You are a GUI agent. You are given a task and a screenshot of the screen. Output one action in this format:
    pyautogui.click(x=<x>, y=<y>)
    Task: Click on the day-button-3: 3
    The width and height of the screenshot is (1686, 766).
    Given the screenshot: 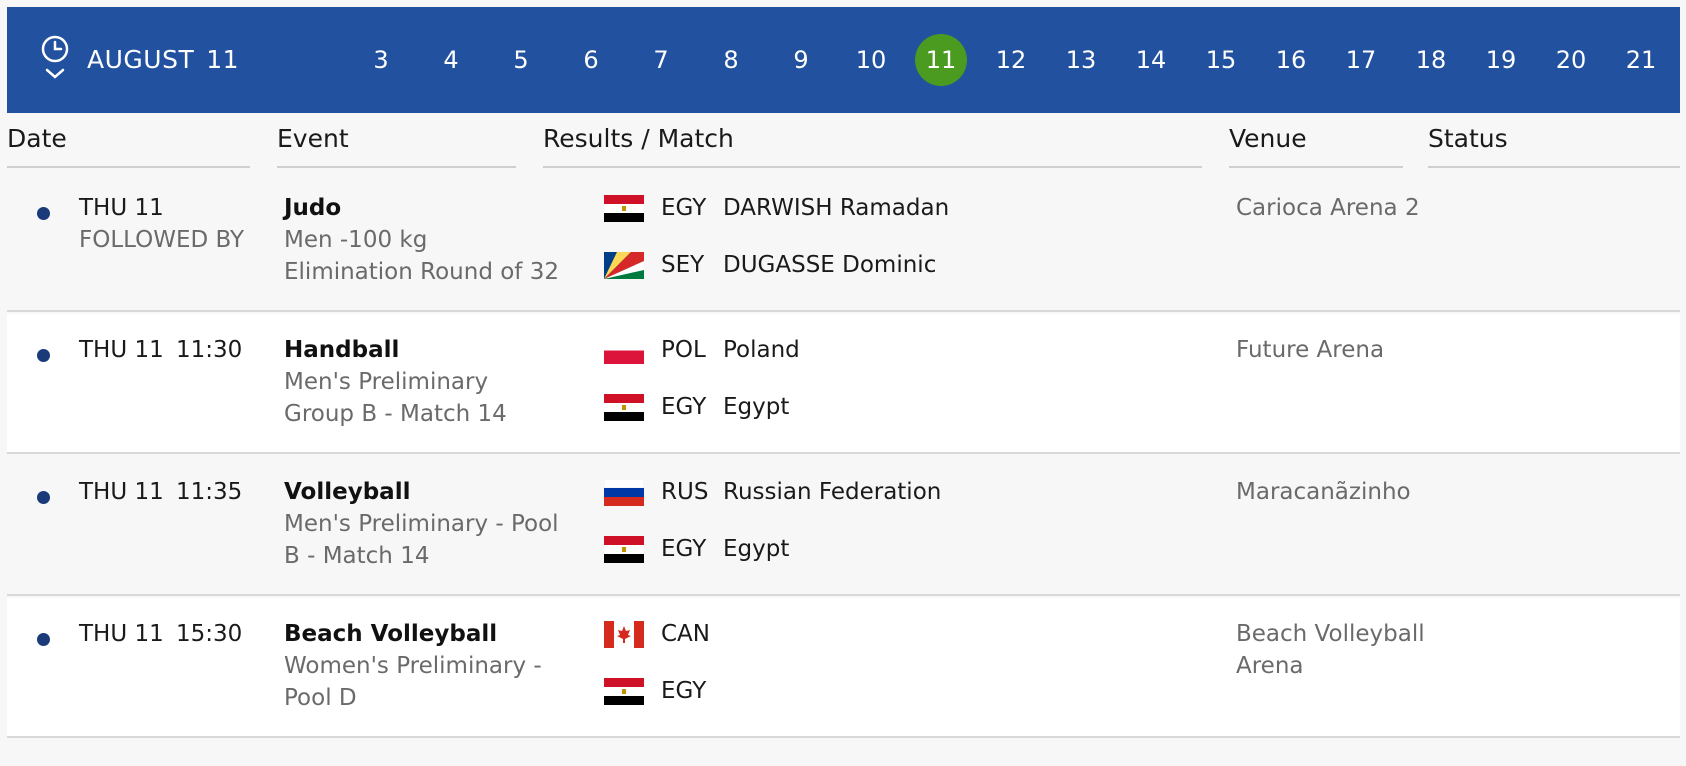 What is the action you would take?
    pyautogui.click(x=381, y=60)
    